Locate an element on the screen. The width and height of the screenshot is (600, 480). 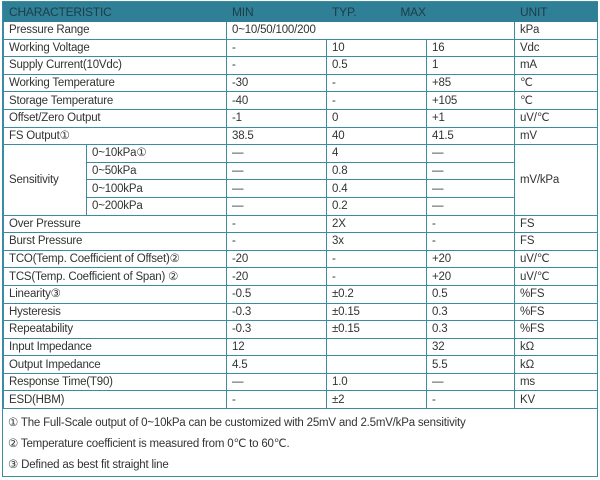
table-row: Working Voltage -10 16 Vdc is located at coordinates (300, 48).